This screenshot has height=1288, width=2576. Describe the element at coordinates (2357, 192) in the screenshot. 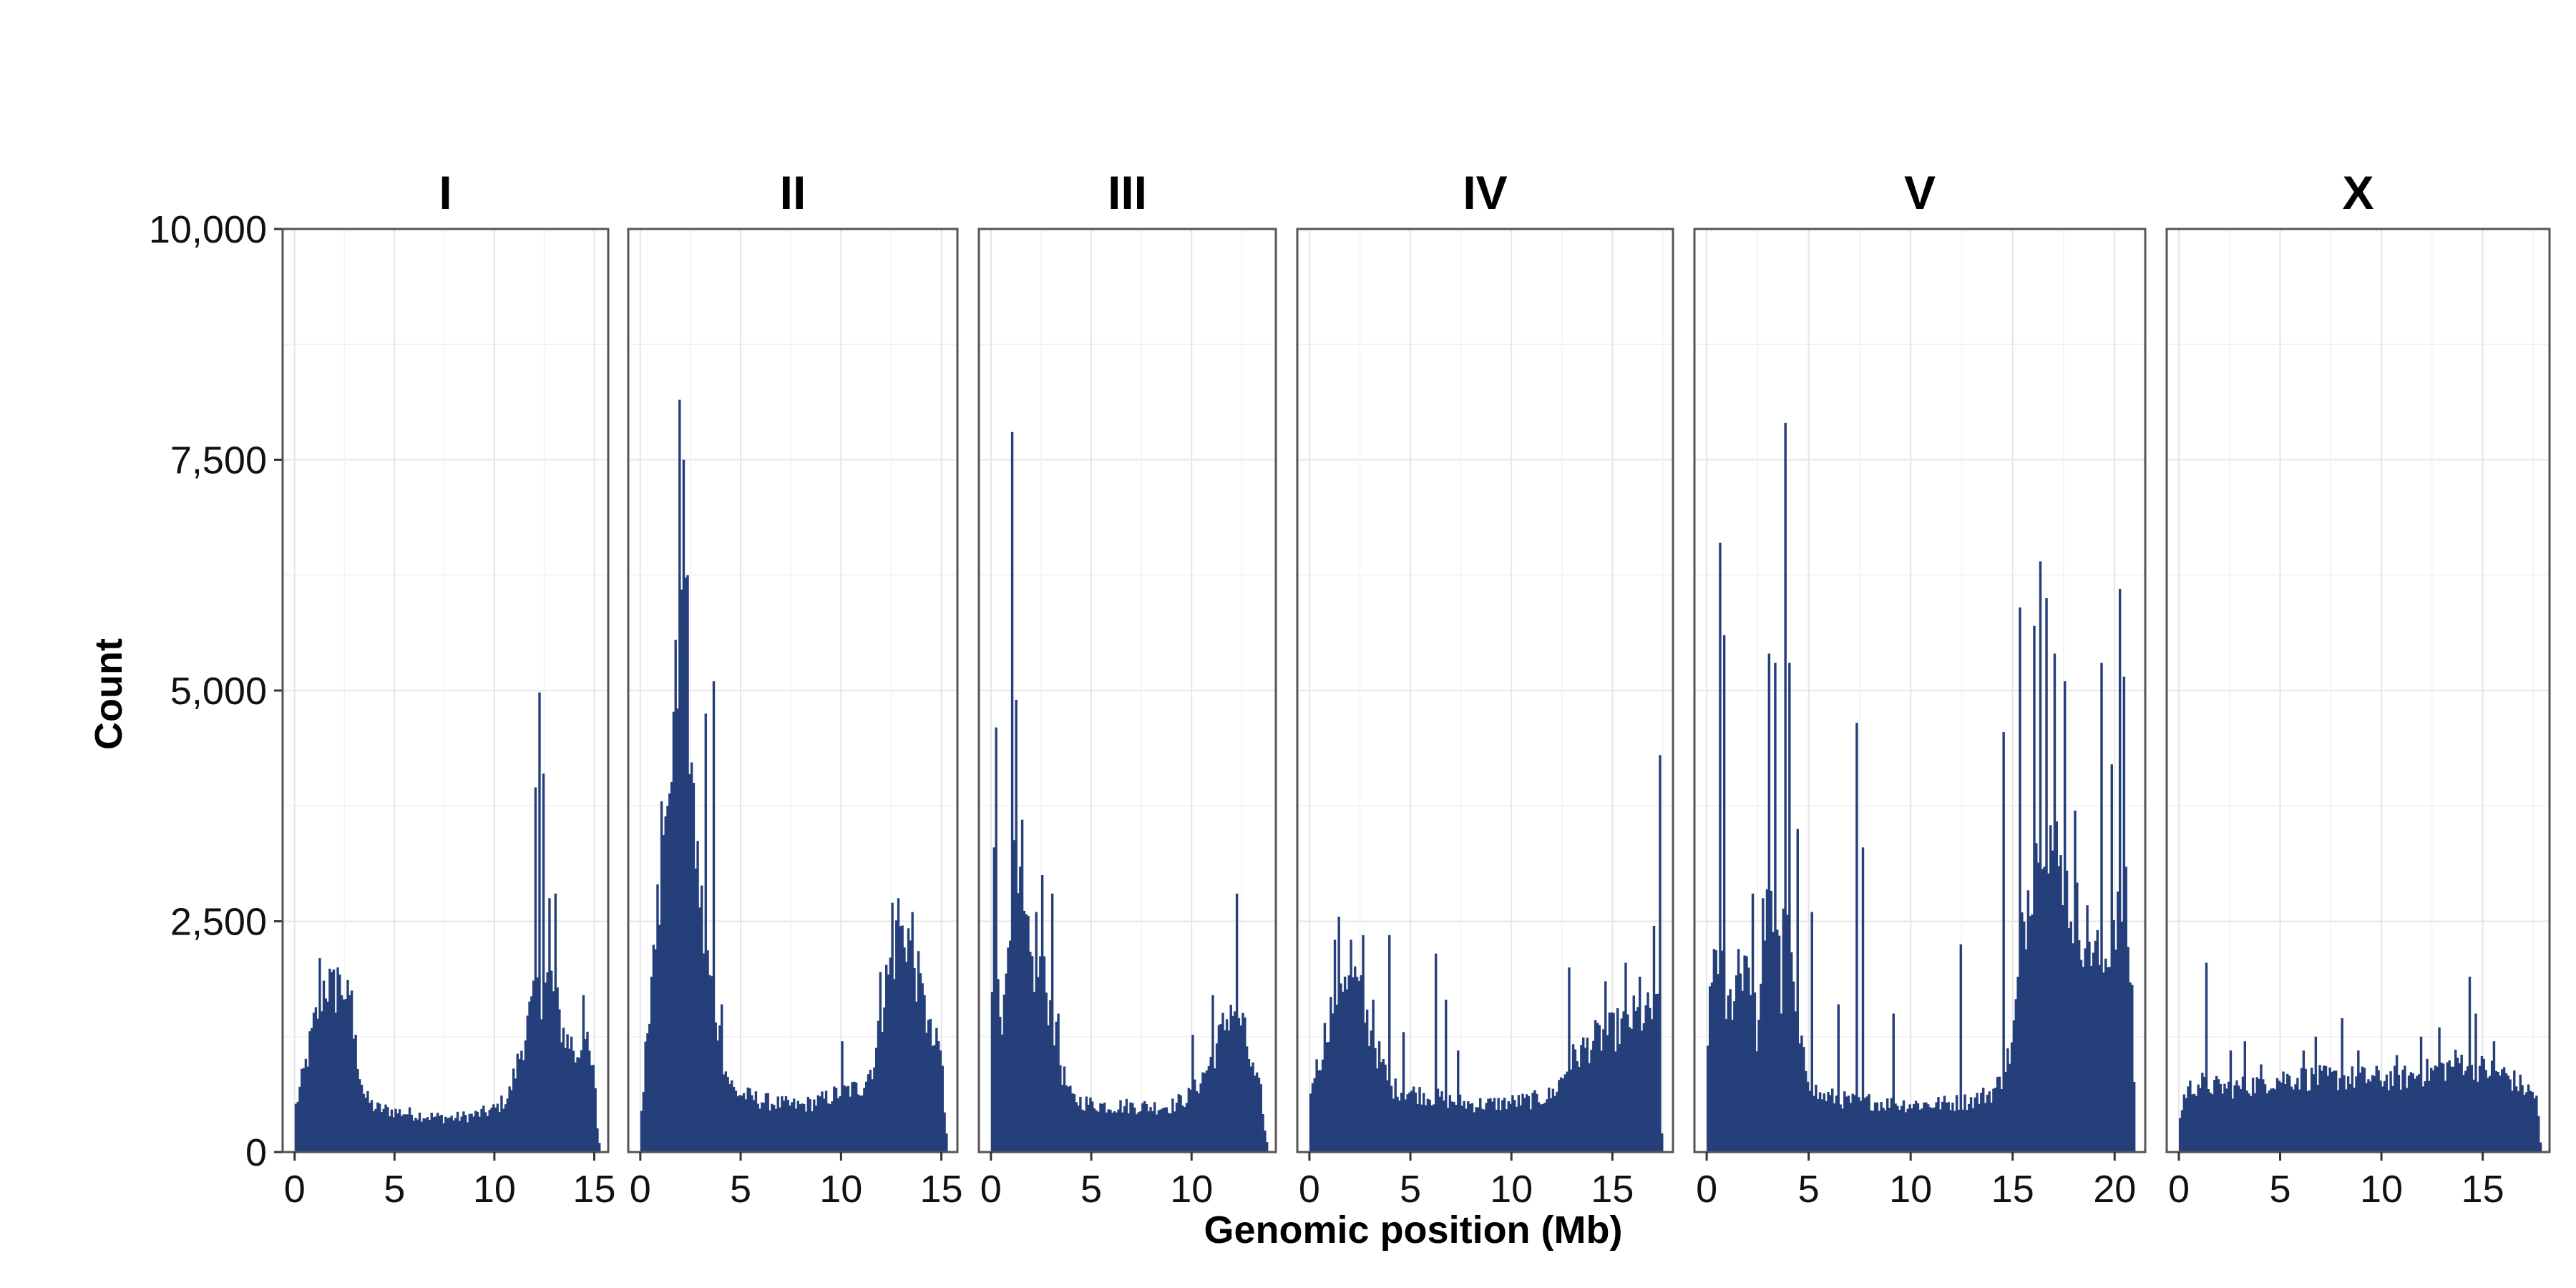

I see `facet-title: X` at that location.